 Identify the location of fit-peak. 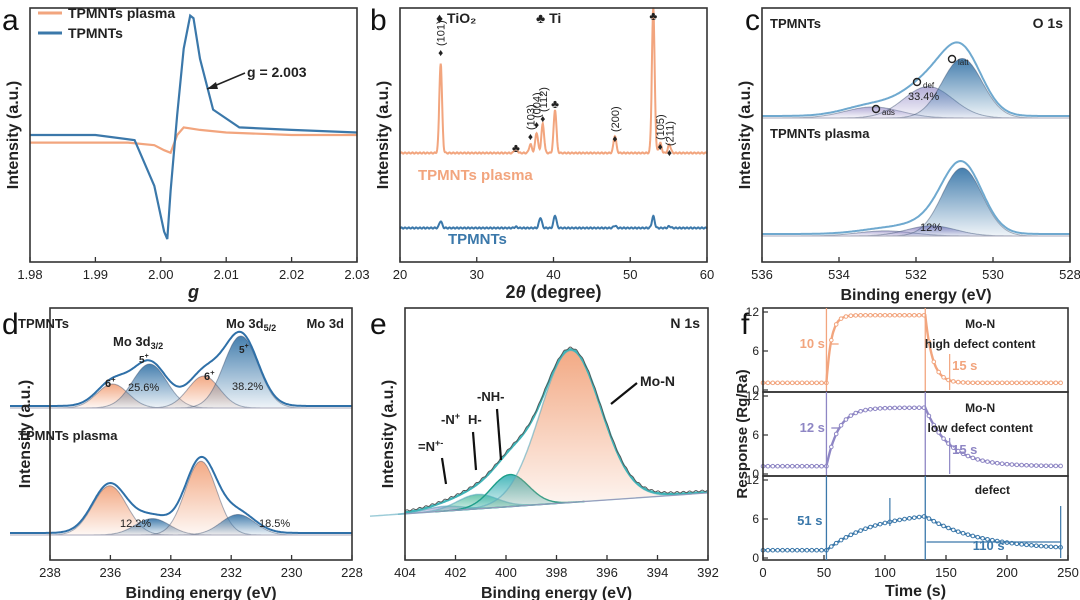
(238, 525).